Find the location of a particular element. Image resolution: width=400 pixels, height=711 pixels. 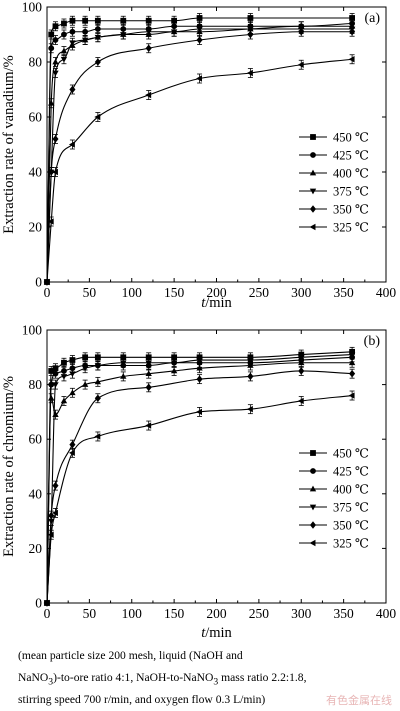

y-tick-label: 100 is located at coordinates (32, 7).